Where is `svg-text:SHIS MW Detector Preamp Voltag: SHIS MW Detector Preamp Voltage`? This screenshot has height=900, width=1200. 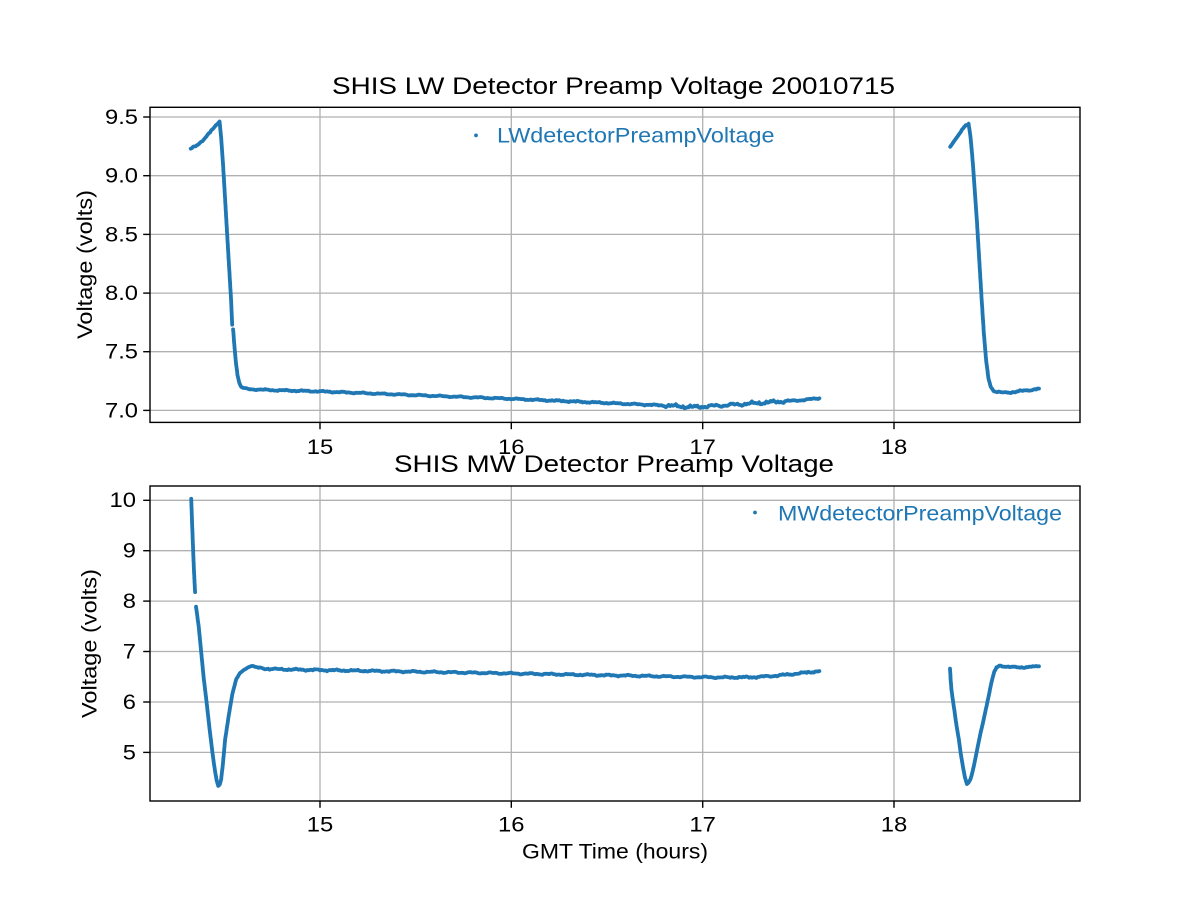
svg-text:SHIS MW Detector Preamp Voltag: SHIS MW Detector Preamp Voltage is located at coordinates (614, 464).